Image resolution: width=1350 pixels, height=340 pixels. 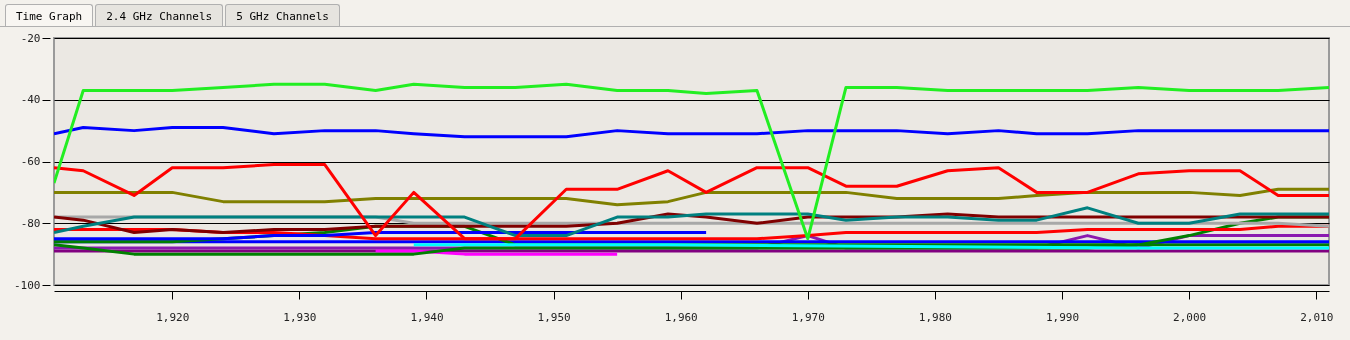 I want to click on x-tick-label: 1,940, so click(x=427, y=317).